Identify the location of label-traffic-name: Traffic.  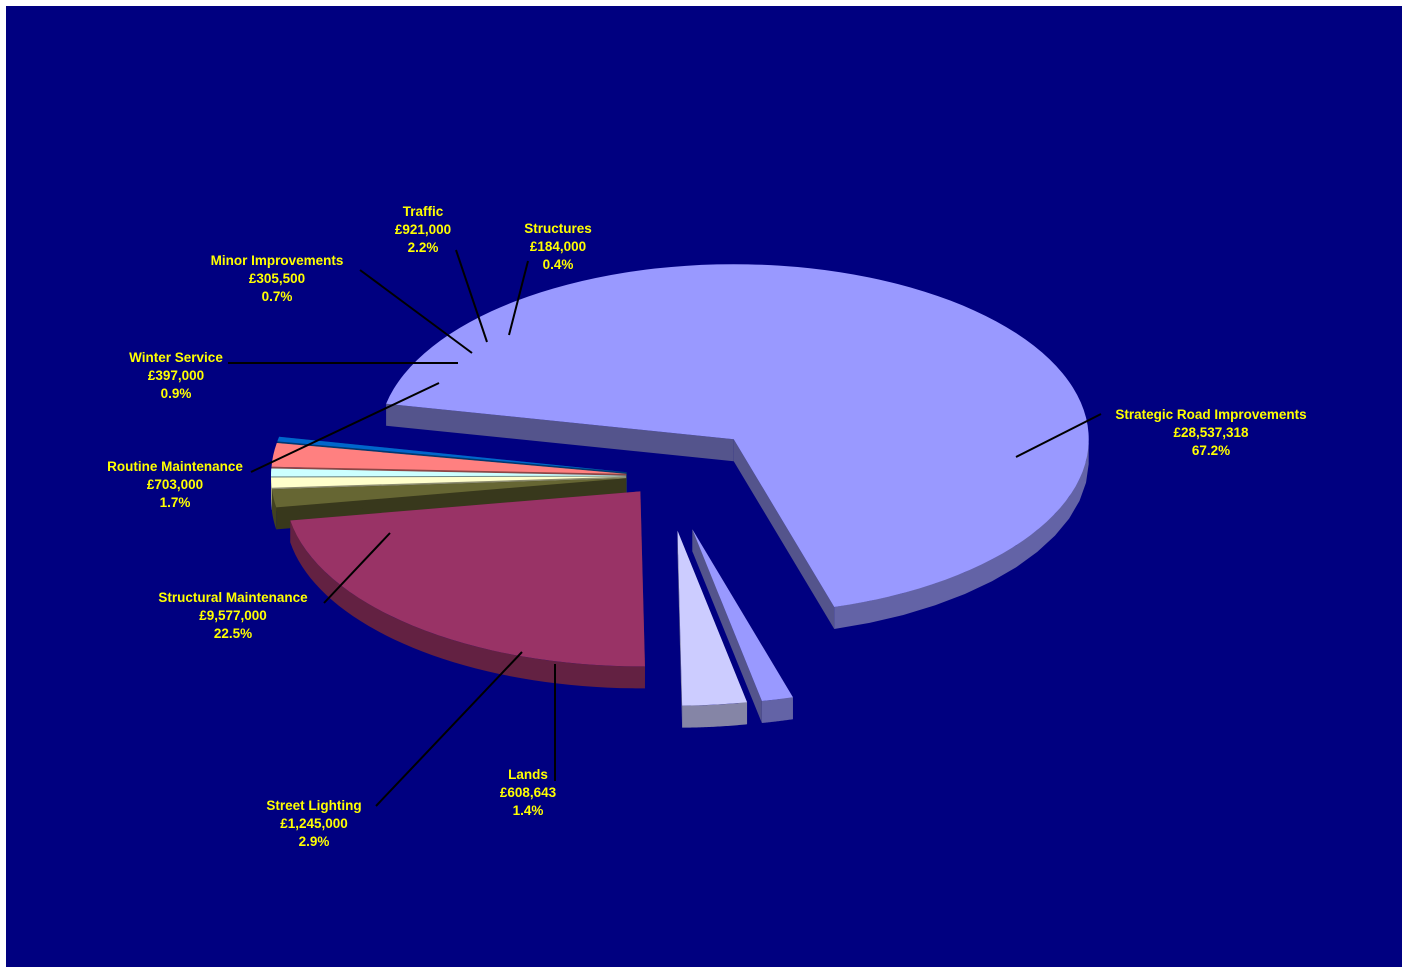
(423, 211).